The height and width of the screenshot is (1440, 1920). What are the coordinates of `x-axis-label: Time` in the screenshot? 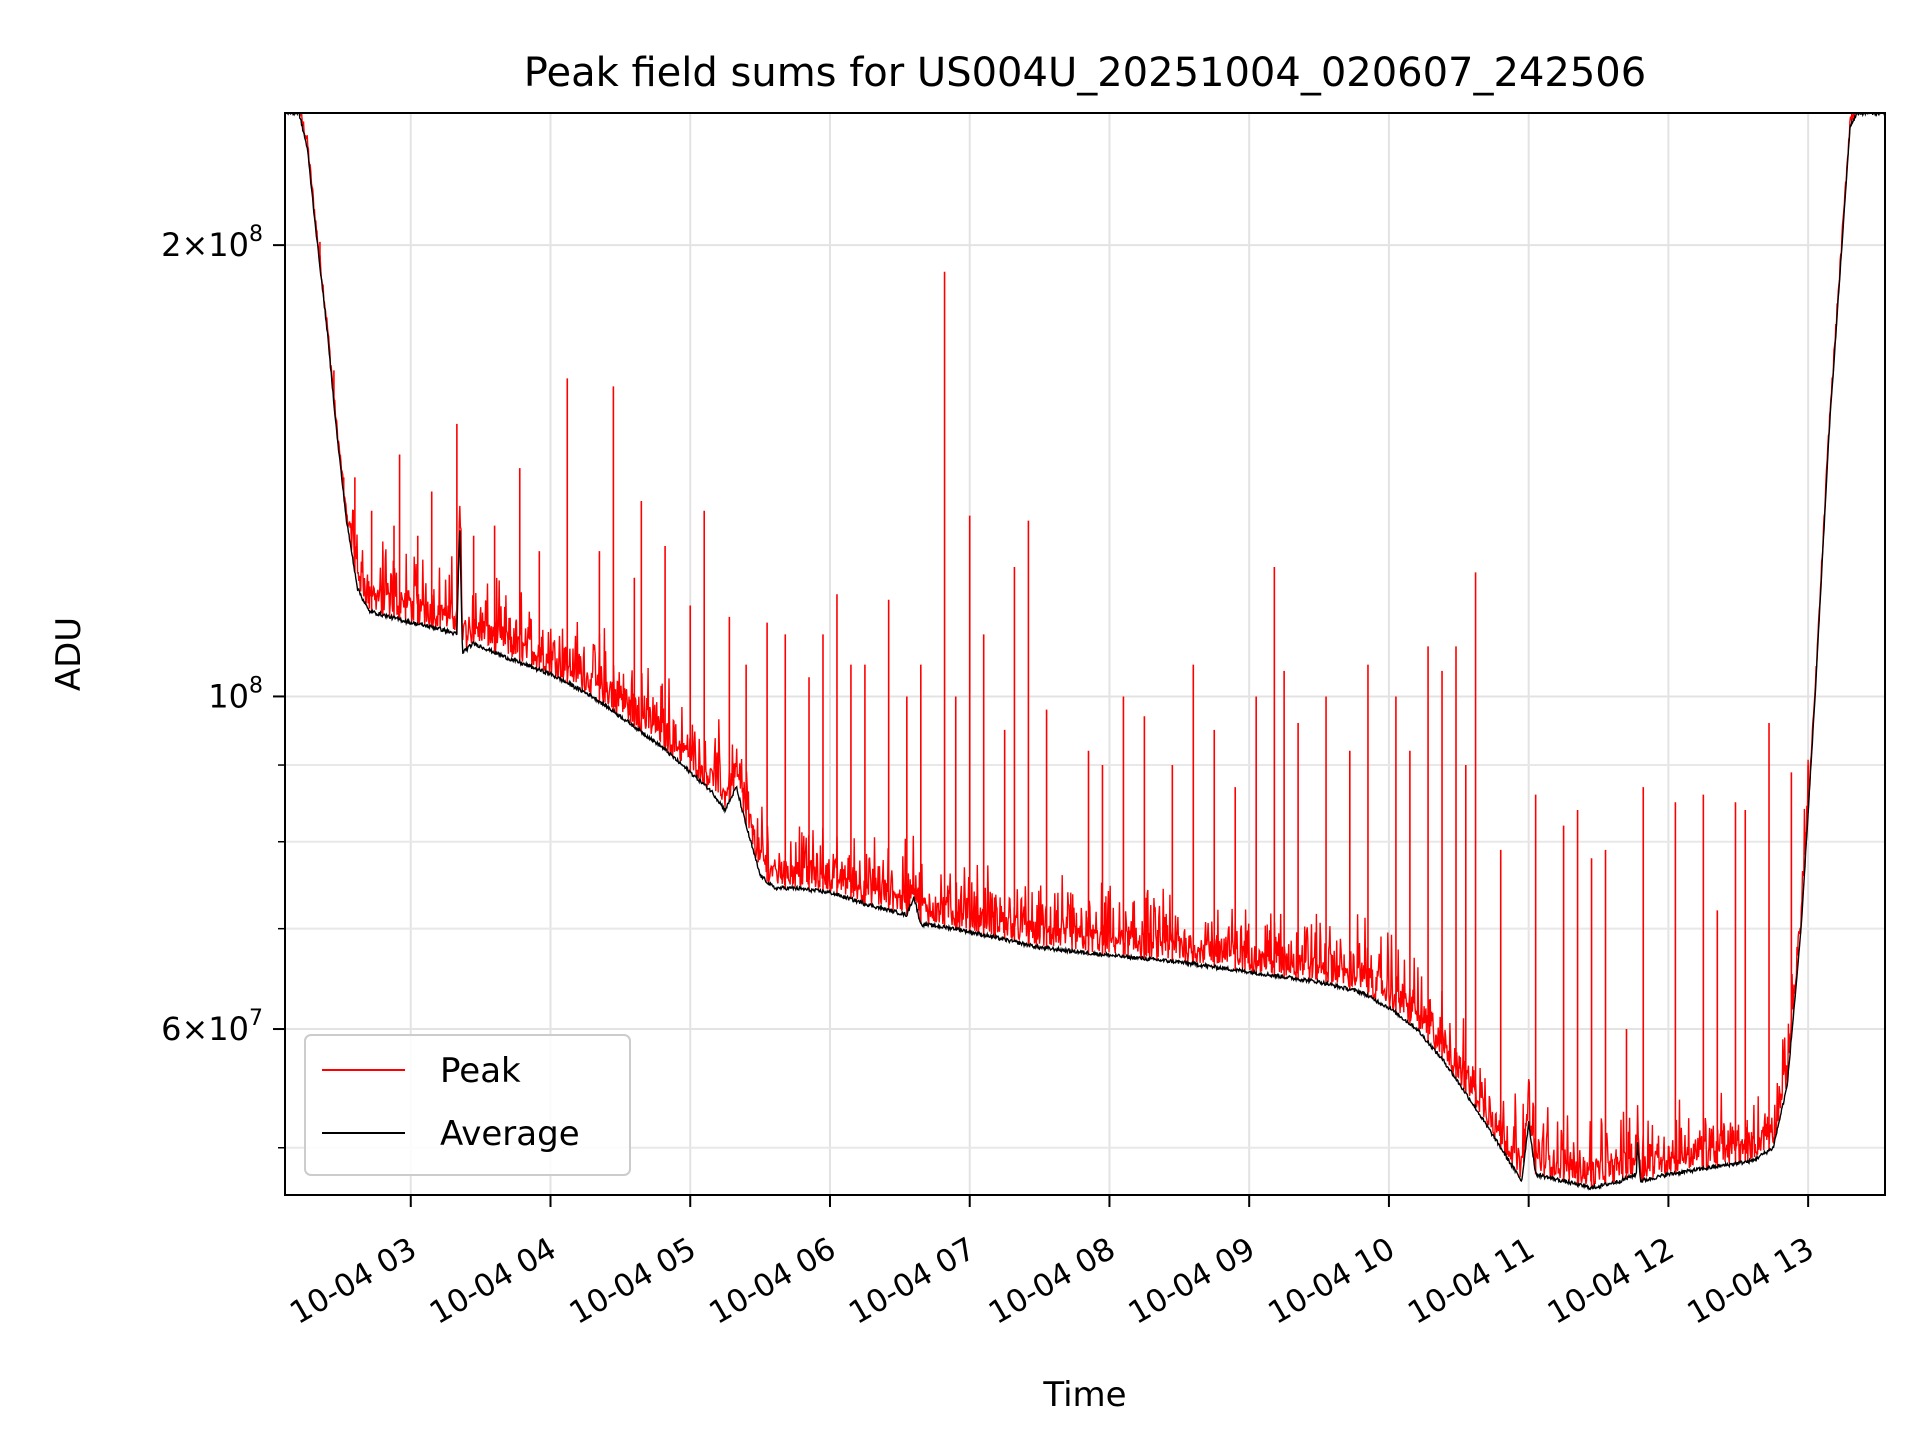 It's located at (1084, 1395).